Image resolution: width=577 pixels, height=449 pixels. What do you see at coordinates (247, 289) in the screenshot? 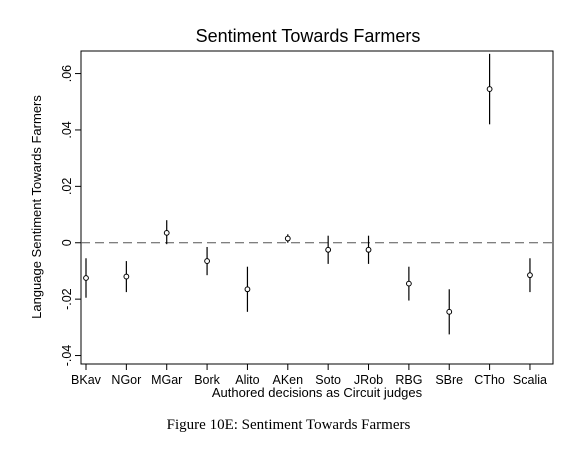
I see `point-alito` at bounding box center [247, 289].